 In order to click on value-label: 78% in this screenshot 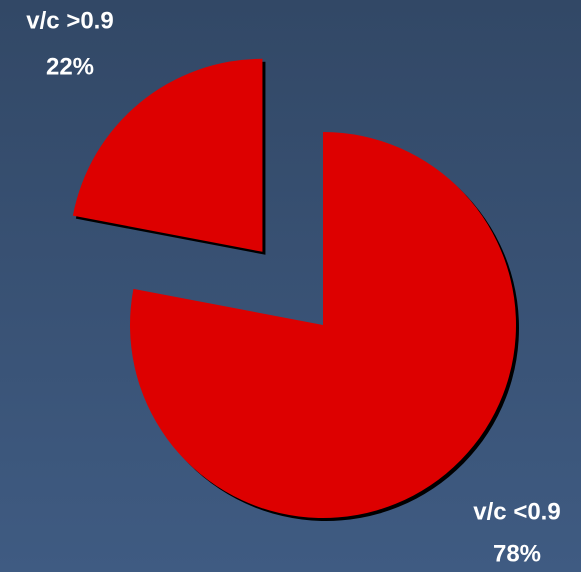, I will do `click(517, 553)`.